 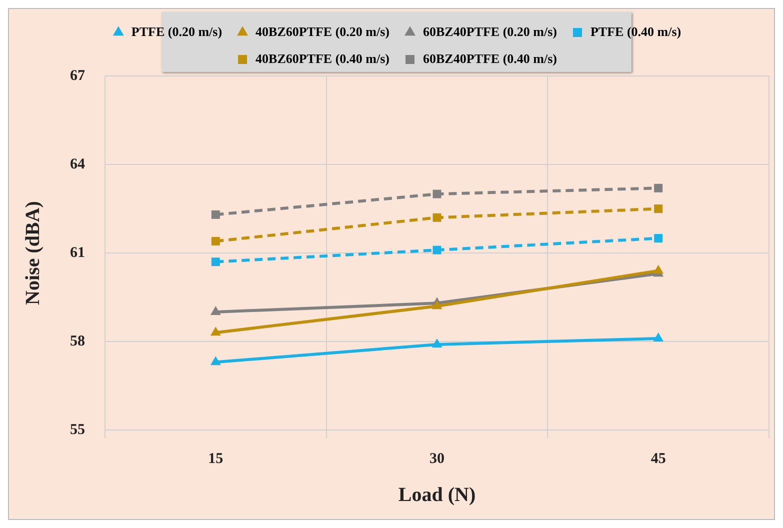 I want to click on legend-label: 60BZ40PTFE (0.20 m/s), so click(x=490, y=31).